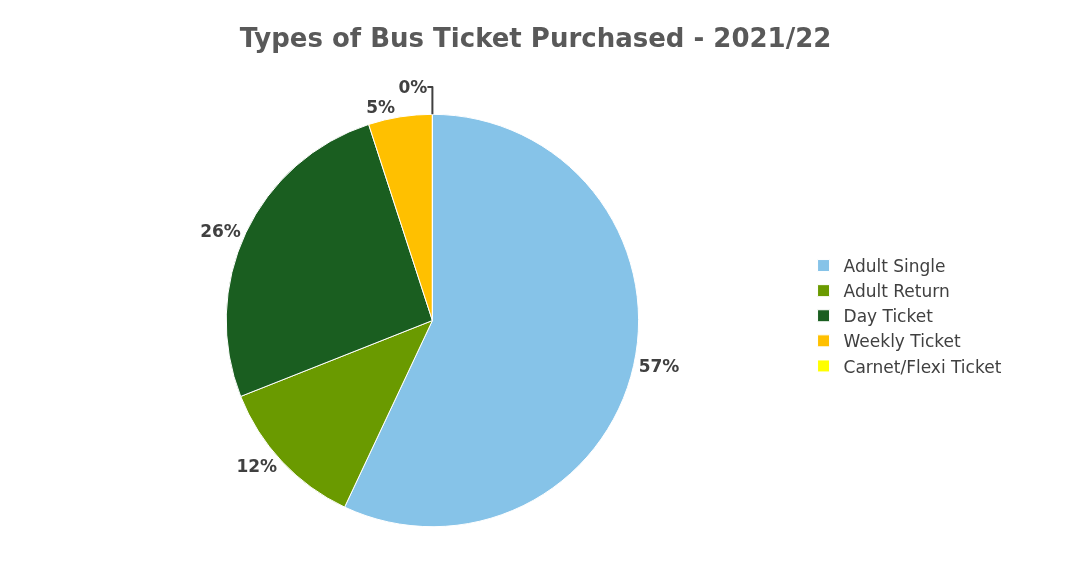  Describe the element at coordinates (413, 87) in the screenshot. I see `text: 0%` at that location.